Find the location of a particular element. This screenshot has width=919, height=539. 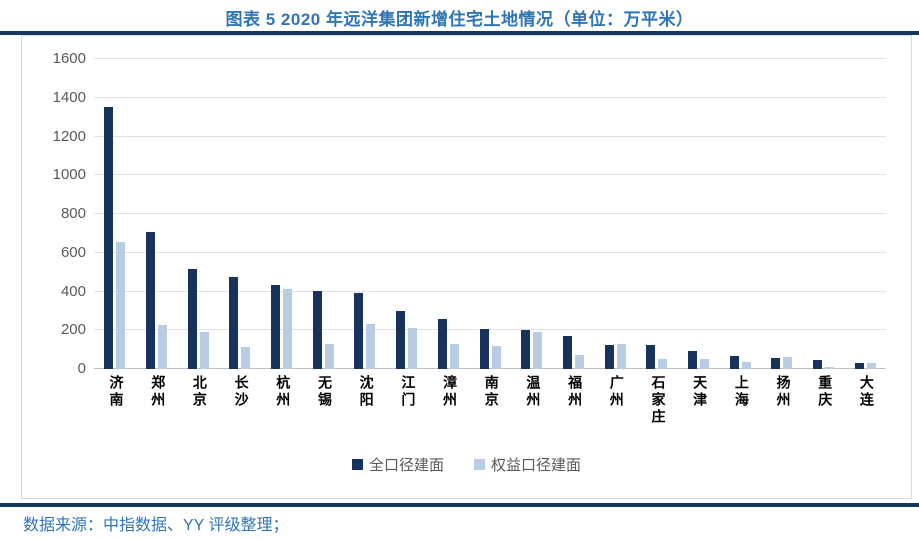

x-tick-杭州: 杭州 is located at coordinates (282, 400).